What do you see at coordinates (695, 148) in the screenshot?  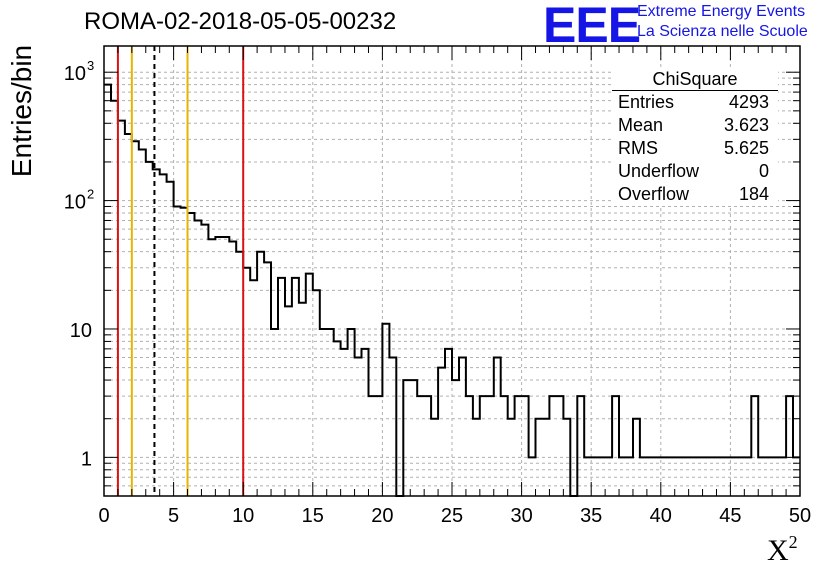 I see `stats-row: RMS 5.625` at bounding box center [695, 148].